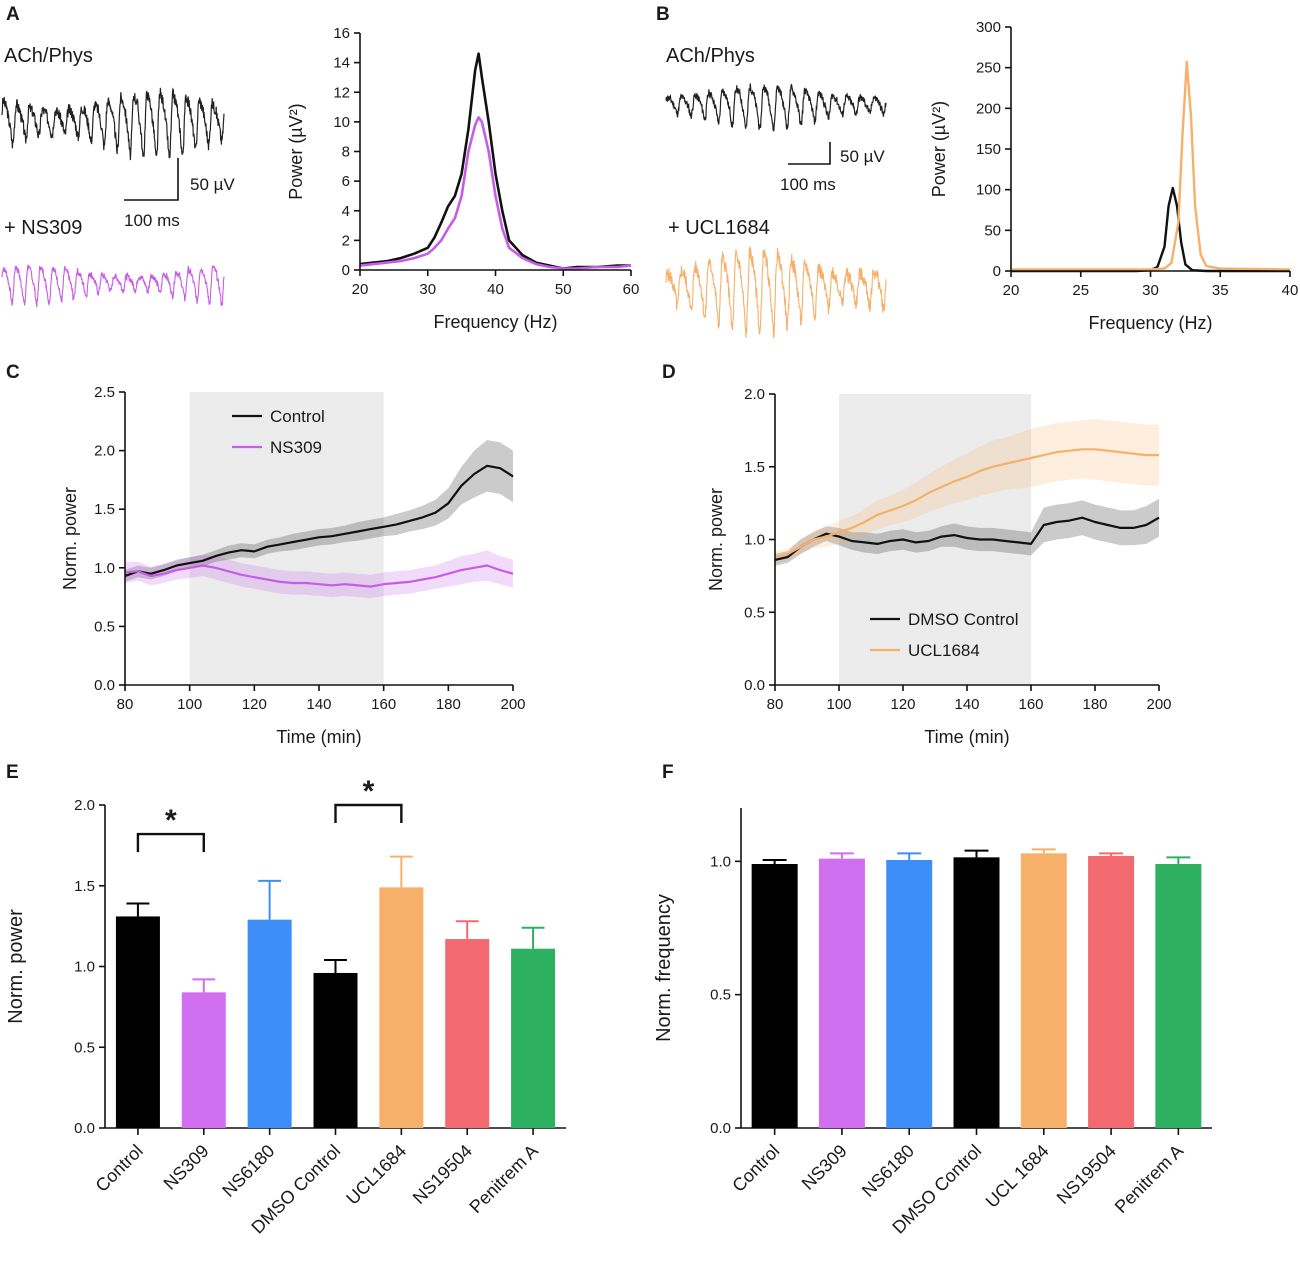 The height and width of the screenshot is (1265, 1300). What do you see at coordinates (341, 33) in the screenshot?
I see `y-tick-label: 16` at bounding box center [341, 33].